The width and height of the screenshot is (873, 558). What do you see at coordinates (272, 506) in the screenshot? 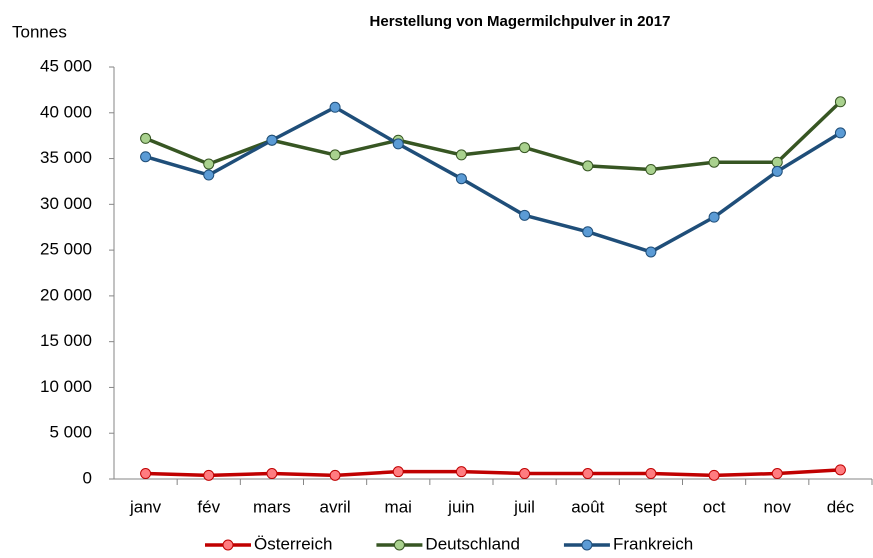
I see `x-tick-label: mars` at bounding box center [272, 506].